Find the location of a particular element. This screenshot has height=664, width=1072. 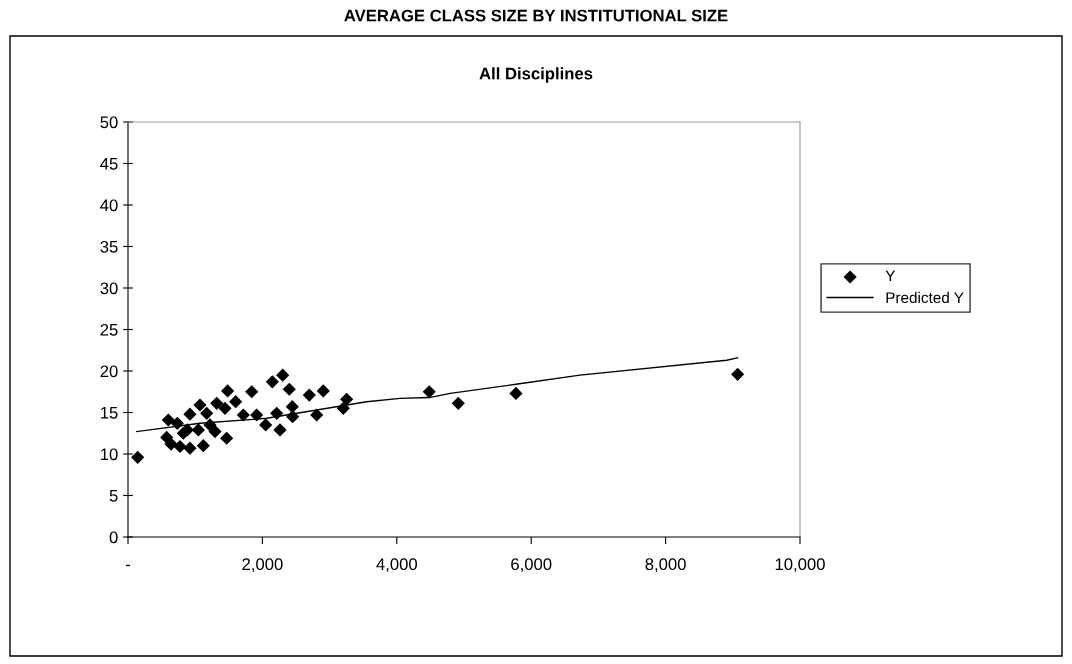

legend-label: Y is located at coordinates (890, 276).